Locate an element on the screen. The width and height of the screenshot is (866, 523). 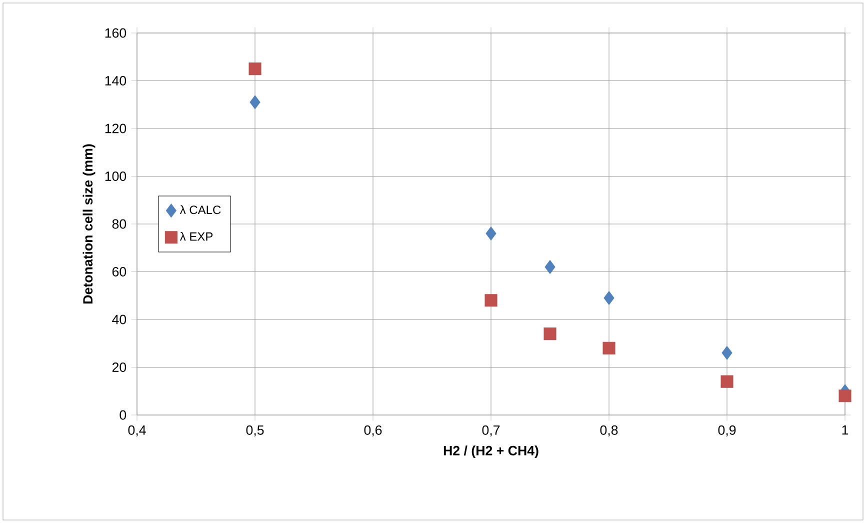
x-tick-label: 0,5 is located at coordinates (255, 430).